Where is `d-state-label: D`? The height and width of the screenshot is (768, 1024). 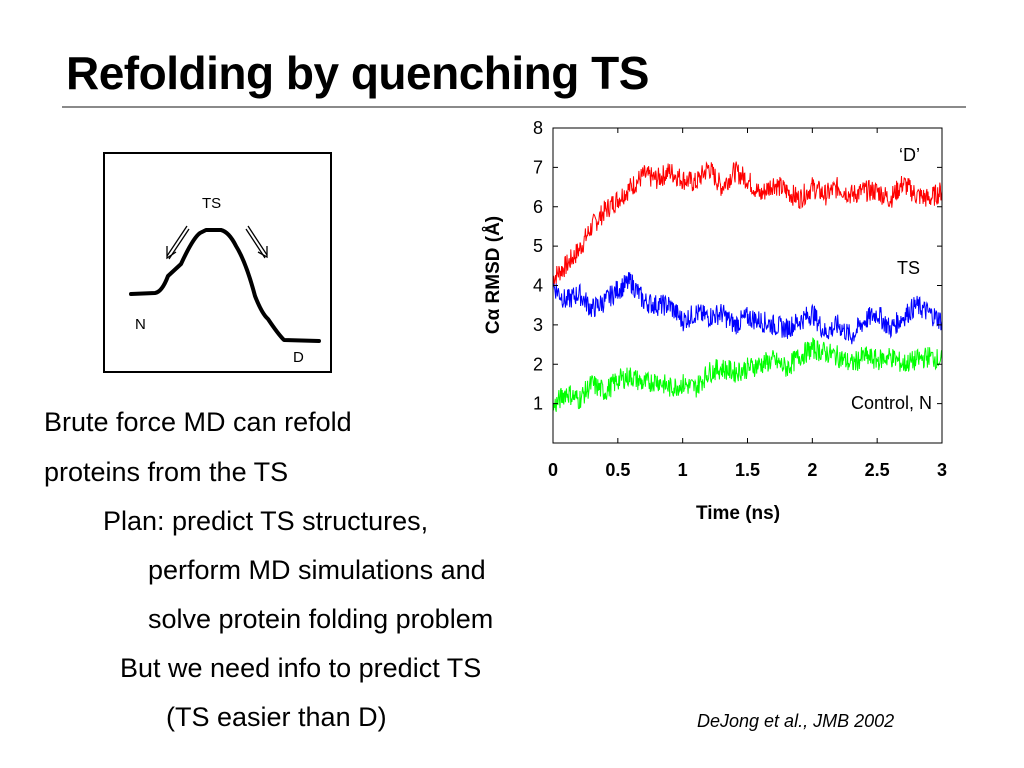 d-state-label: D is located at coordinates (298, 357).